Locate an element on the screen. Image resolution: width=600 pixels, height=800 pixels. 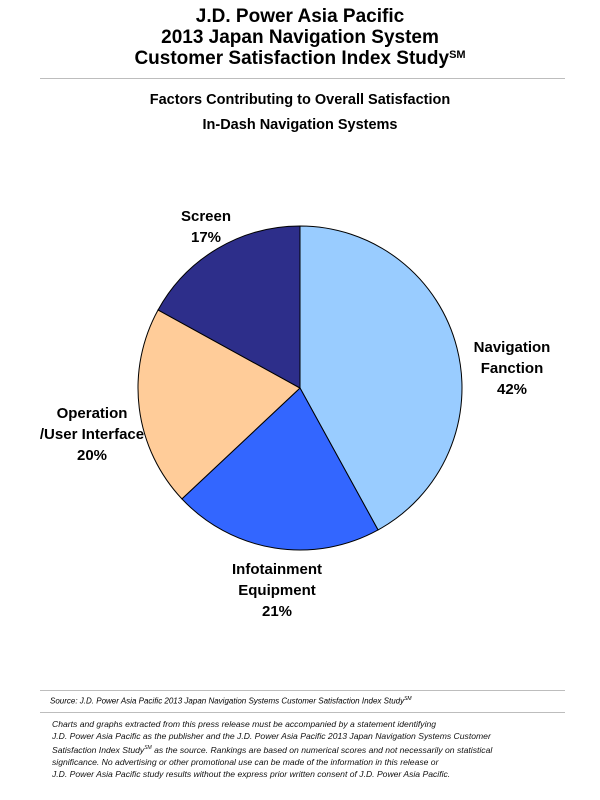
service-mark-superscript: SM is located at coordinates (457, 55).